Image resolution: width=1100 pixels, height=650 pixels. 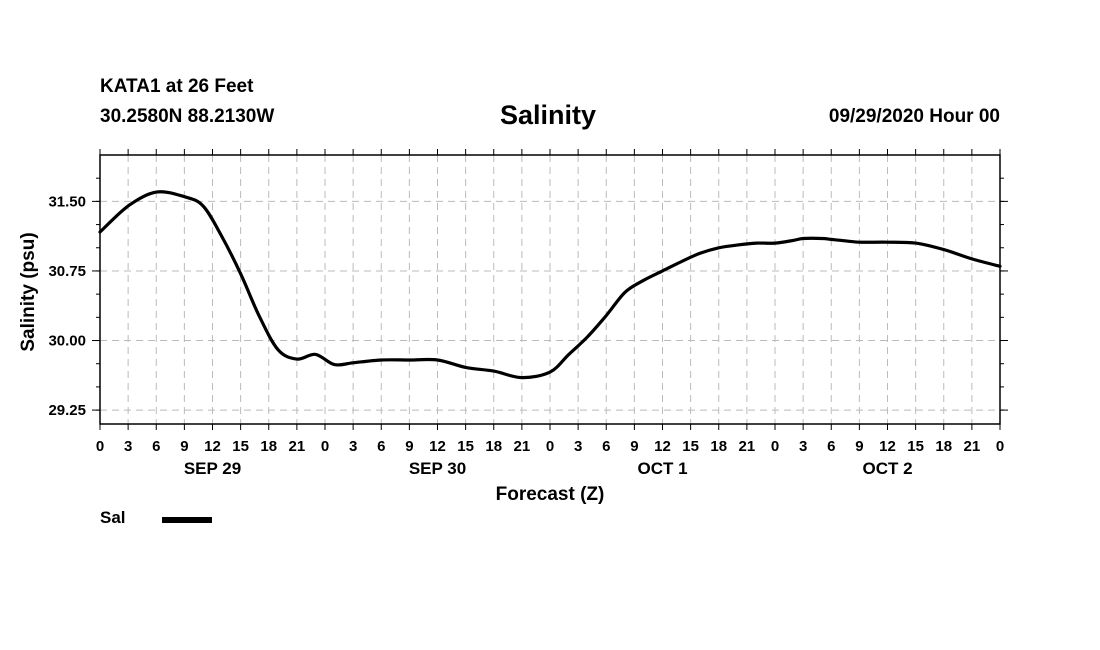 I want to click on x-axis-label: Forecast (Z), so click(x=550, y=494).